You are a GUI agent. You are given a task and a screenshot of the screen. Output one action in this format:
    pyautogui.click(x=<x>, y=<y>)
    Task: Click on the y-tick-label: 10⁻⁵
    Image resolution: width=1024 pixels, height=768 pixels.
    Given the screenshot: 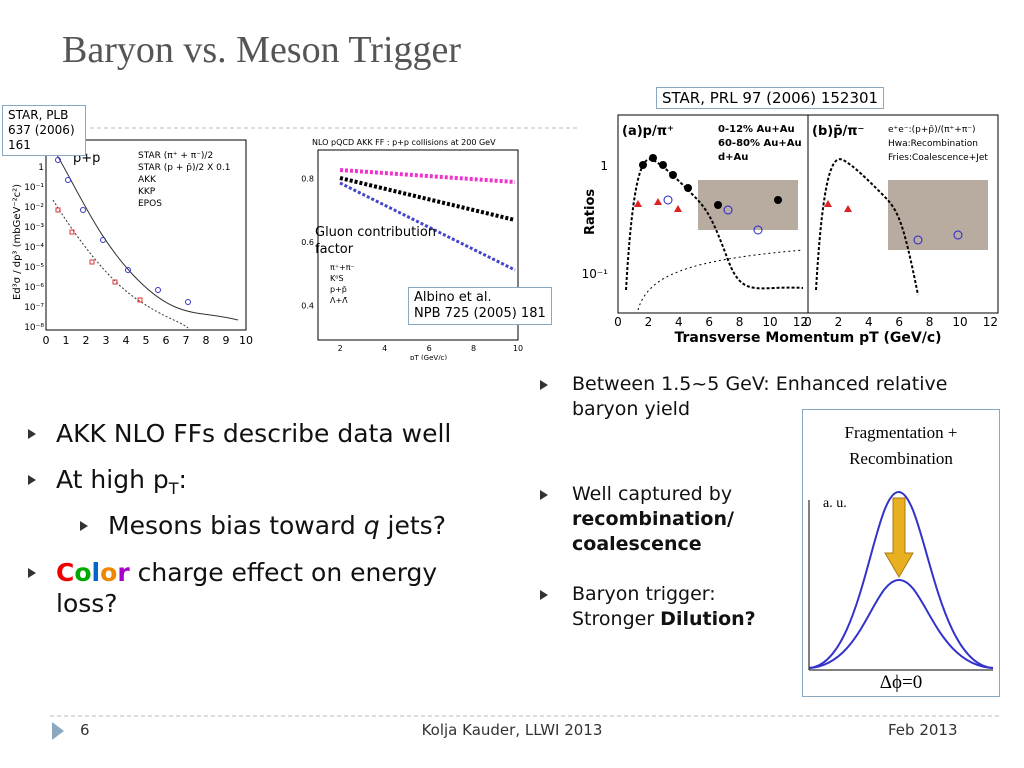 What is the action you would take?
    pyautogui.click(x=34, y=268)
    